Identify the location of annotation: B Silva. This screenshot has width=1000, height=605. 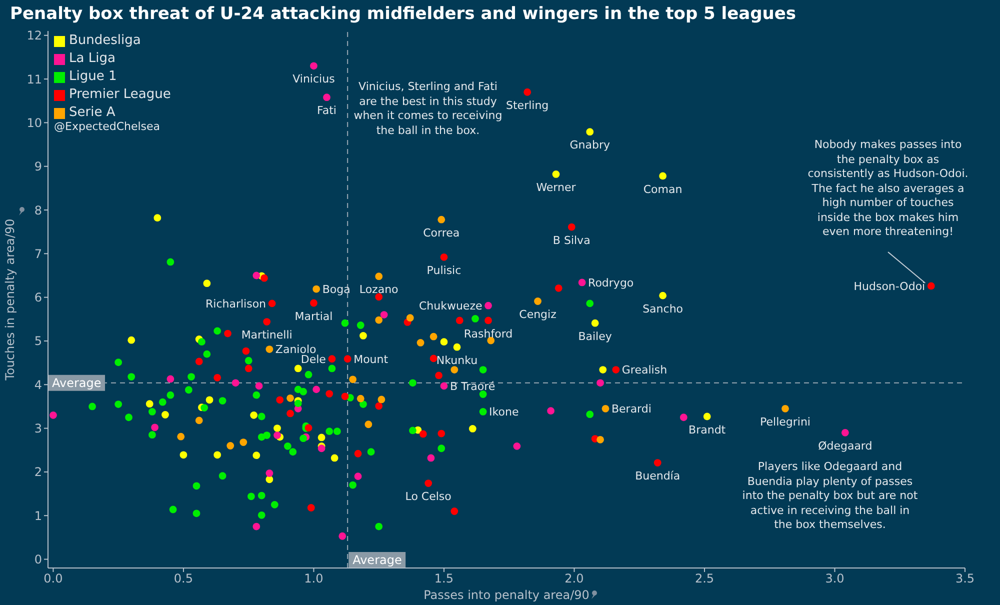
(571, 240).